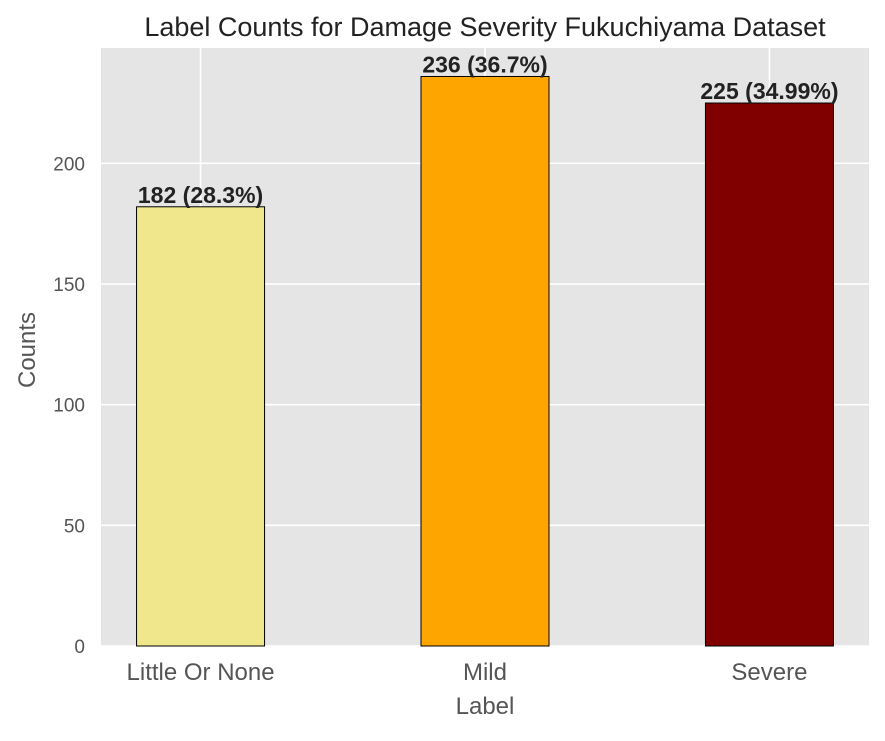 The width and height of the screenshot is (885, 741). What do you see at coordinates (769, 672) in the screenshot?
I see `x-tick-label: Severe` at bounding box center [769, 672].